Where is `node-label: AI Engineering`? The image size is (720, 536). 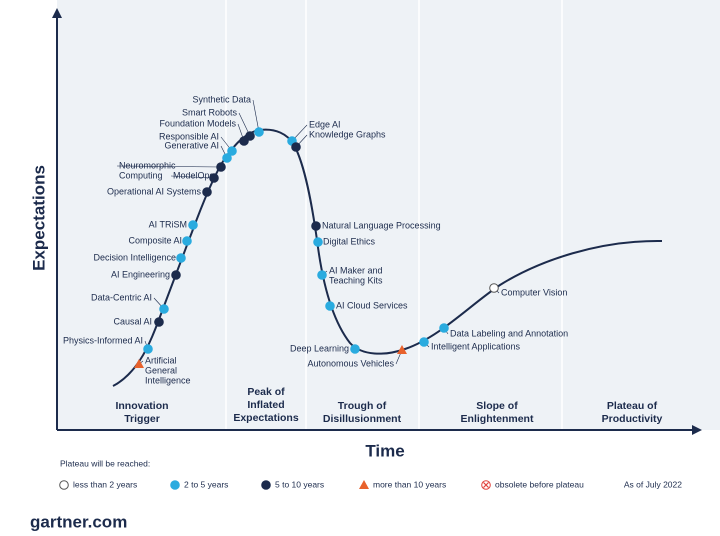 node-label: AI Engineering is located at coordinates (140, 274).